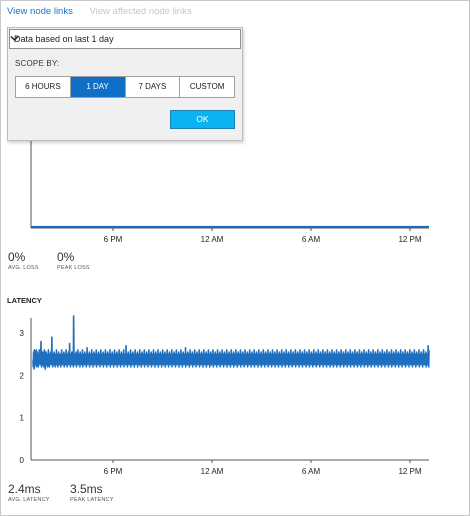 Image resolution: width=470 pixels, height=516 pixels. I want to click on peak-loss-label: PEAK LOSS, so click(73, 268).